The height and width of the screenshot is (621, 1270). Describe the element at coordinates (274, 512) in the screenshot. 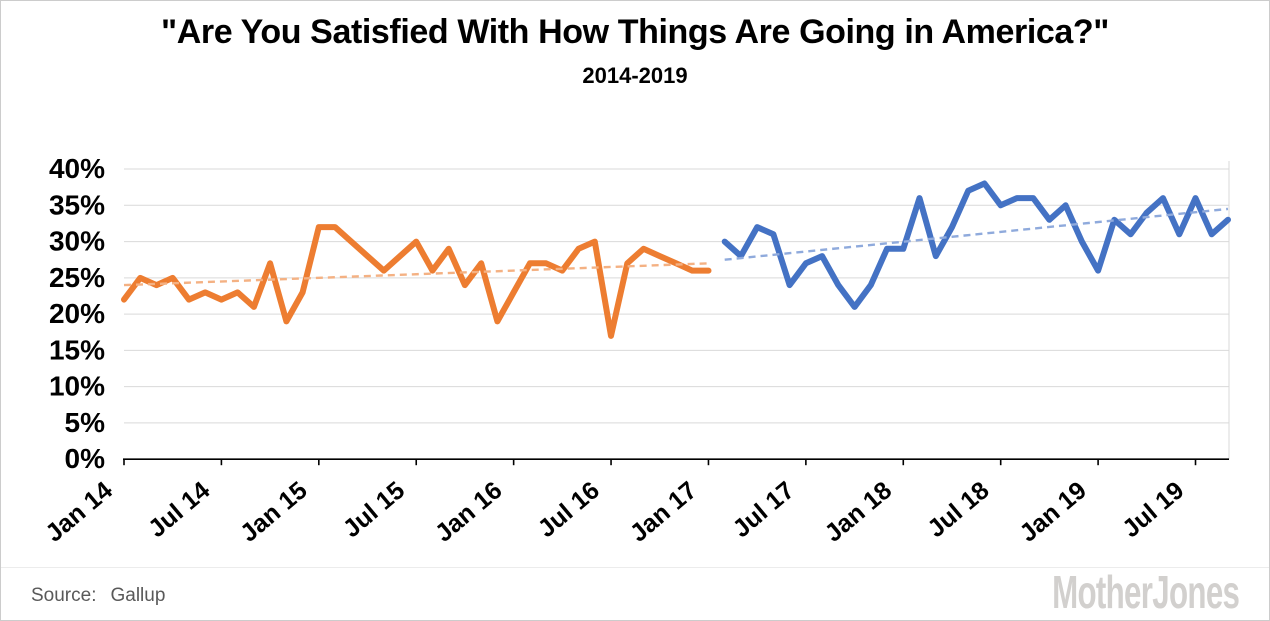

I see `x-axis-label-Jan-15: Jan 15` at that location.